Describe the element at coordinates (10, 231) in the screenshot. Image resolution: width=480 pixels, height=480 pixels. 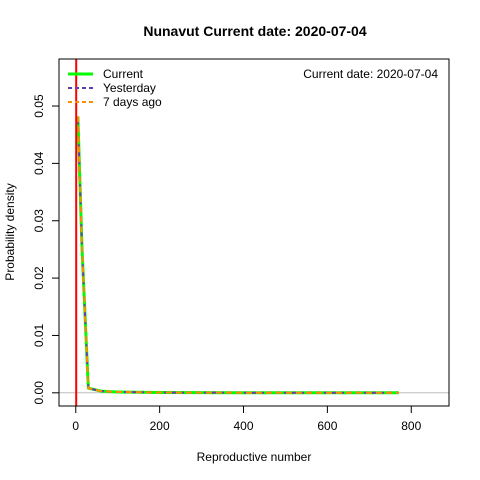
I see `y-axis-label: Probability density` at that location.